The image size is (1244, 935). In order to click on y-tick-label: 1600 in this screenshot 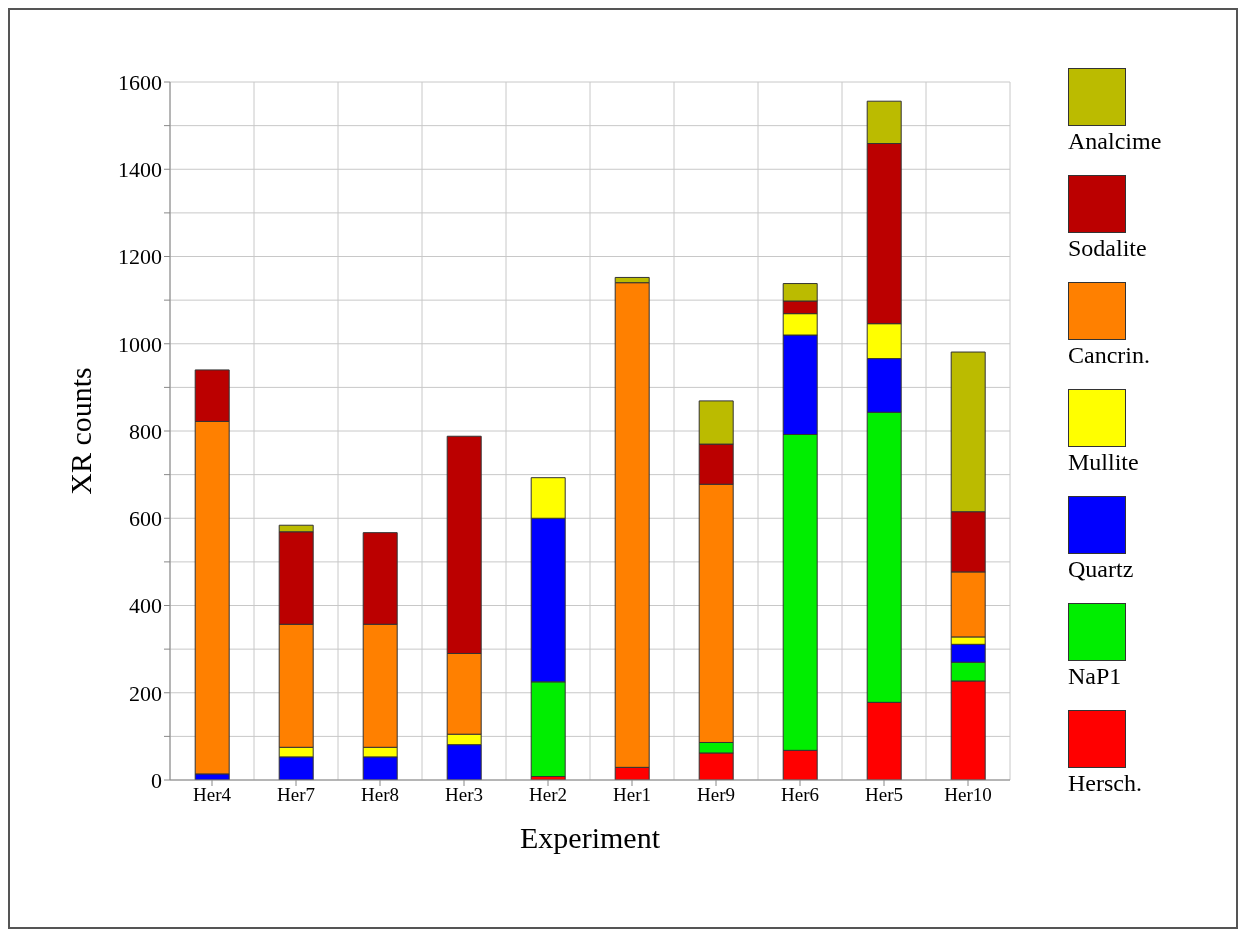, I will do `click(140, 82)`.